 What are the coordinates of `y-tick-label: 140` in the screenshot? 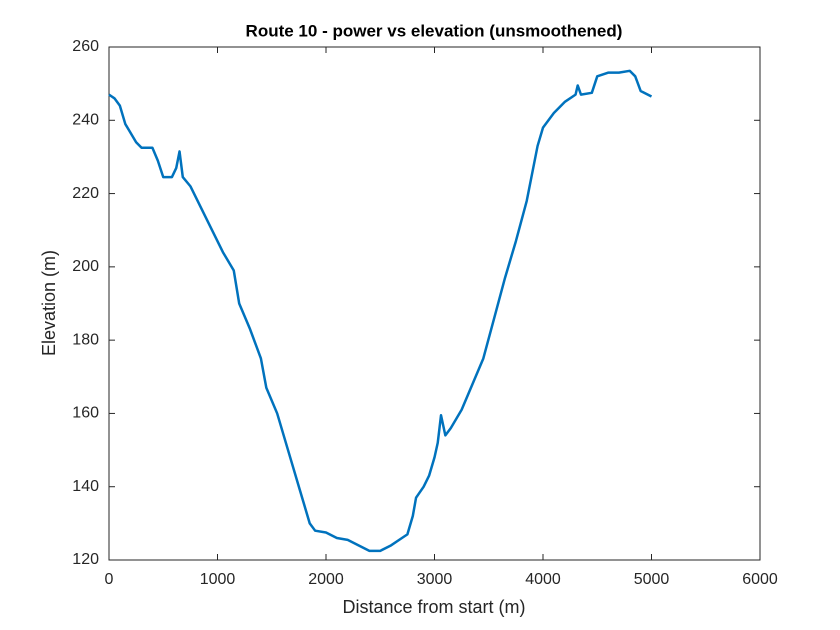 It's located at (85, 486).